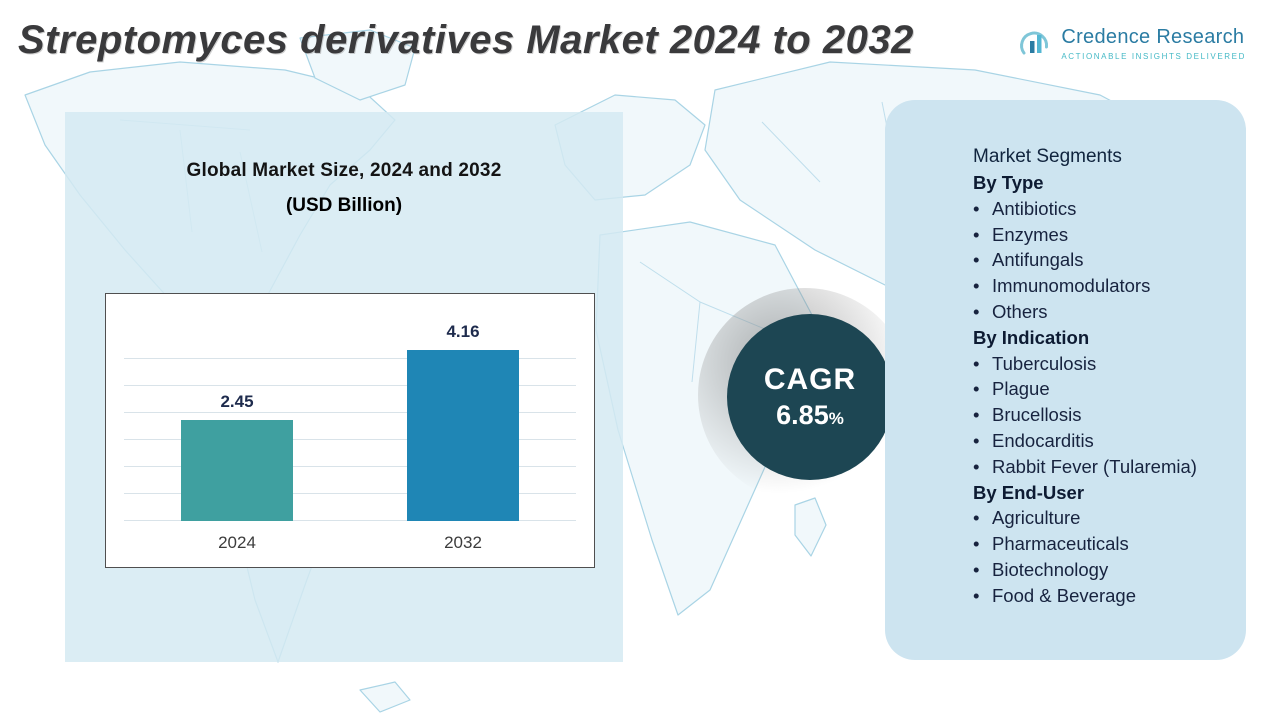 The image size is (1280, 720). Describe the element at coordinates (810, 415) in the screenshot. I see `cagr-value: 6.85%` at that location.